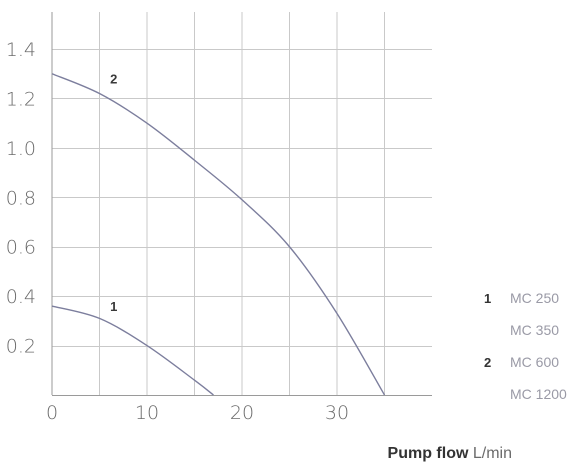 This screenshot has width=574, height=473. Describe the element at coordinates (21, 198) in the screenshot. I see `y-tick-label: 0.8` at that location.